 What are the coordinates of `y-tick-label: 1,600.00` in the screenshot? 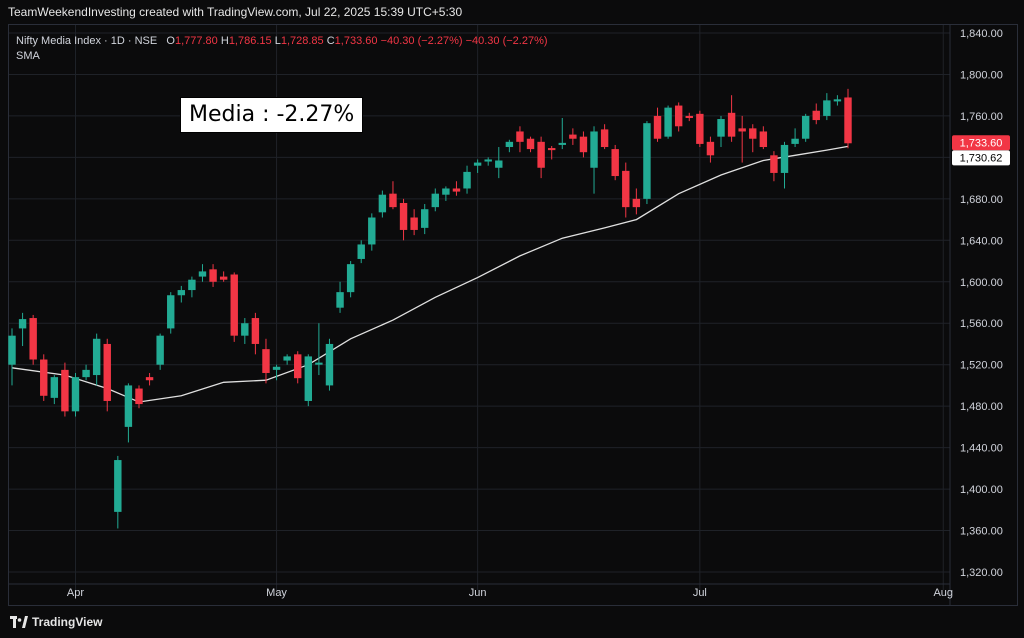 It's located at (981, 283).